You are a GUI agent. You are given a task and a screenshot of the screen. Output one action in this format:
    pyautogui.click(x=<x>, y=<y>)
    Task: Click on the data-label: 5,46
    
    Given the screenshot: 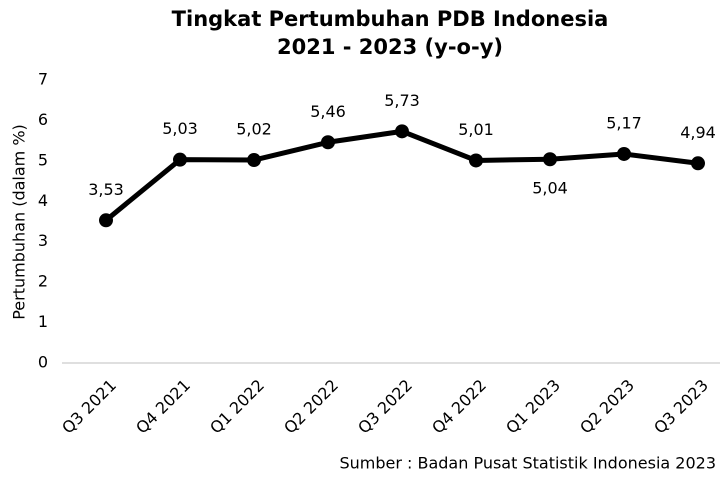 What is the action you would take?
    pyautogui.click(x=328, y=111)
    